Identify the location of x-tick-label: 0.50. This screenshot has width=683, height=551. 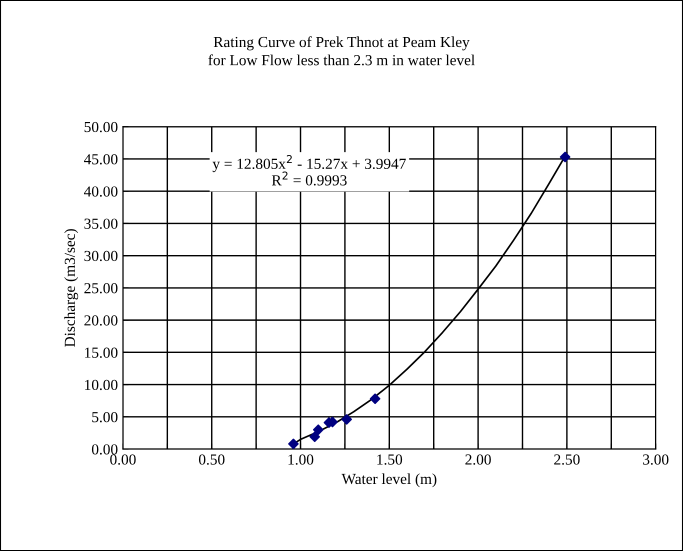
(211, 459).